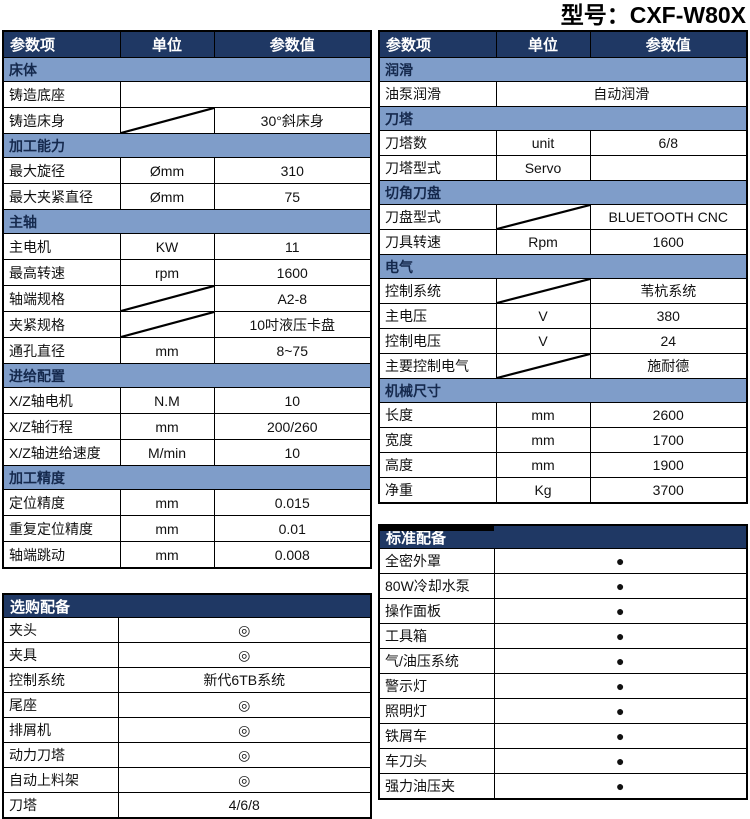 This screenshot has width=750, height=819. What do you see at coordinates (437, 316) in the screenshot?
I see `row-label: 主电压` at bounding box center [437, 316].